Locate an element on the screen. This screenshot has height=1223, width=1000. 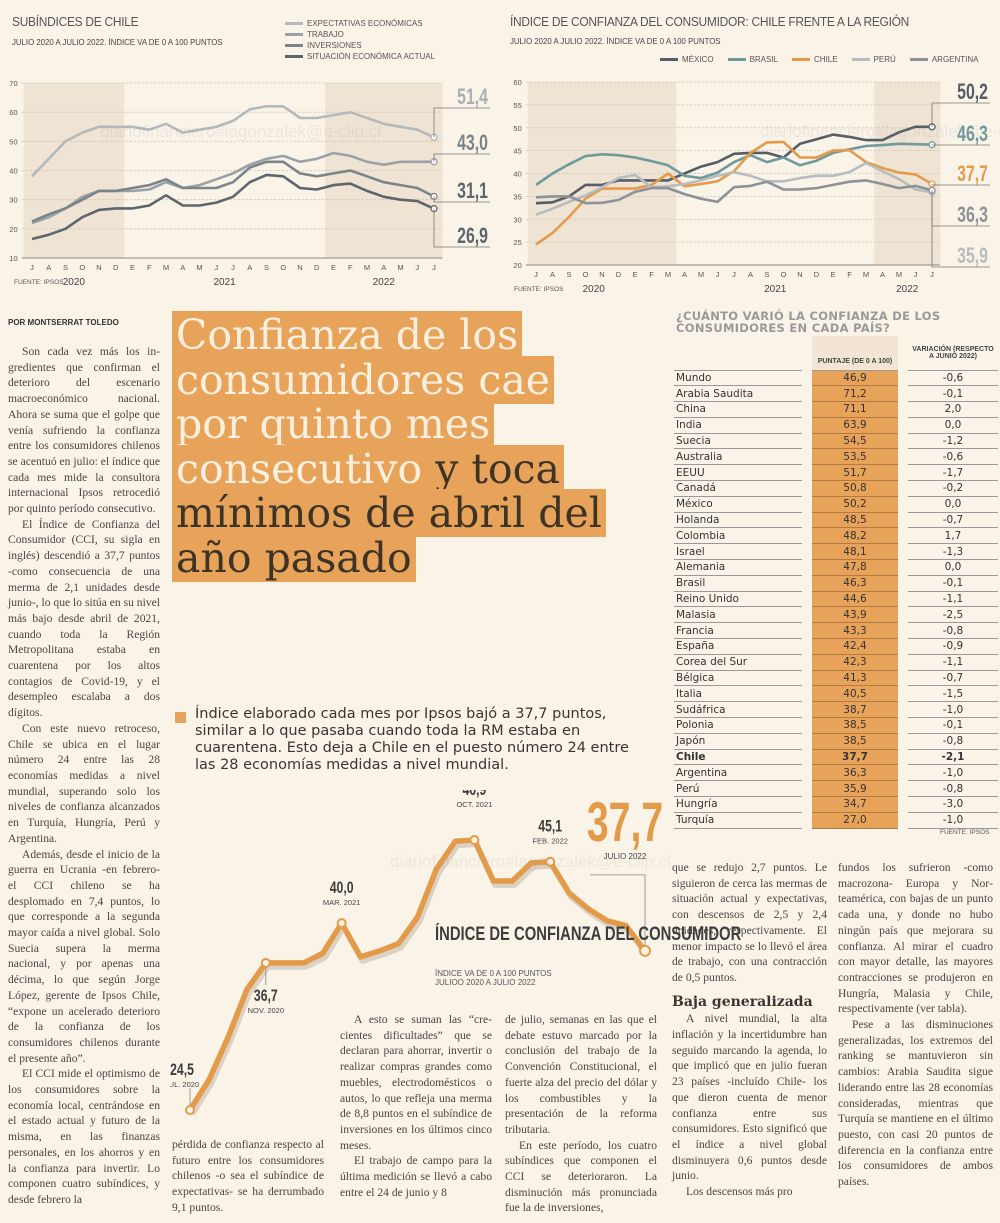
country-cell: Mundo is located at coordinates (738, 378).